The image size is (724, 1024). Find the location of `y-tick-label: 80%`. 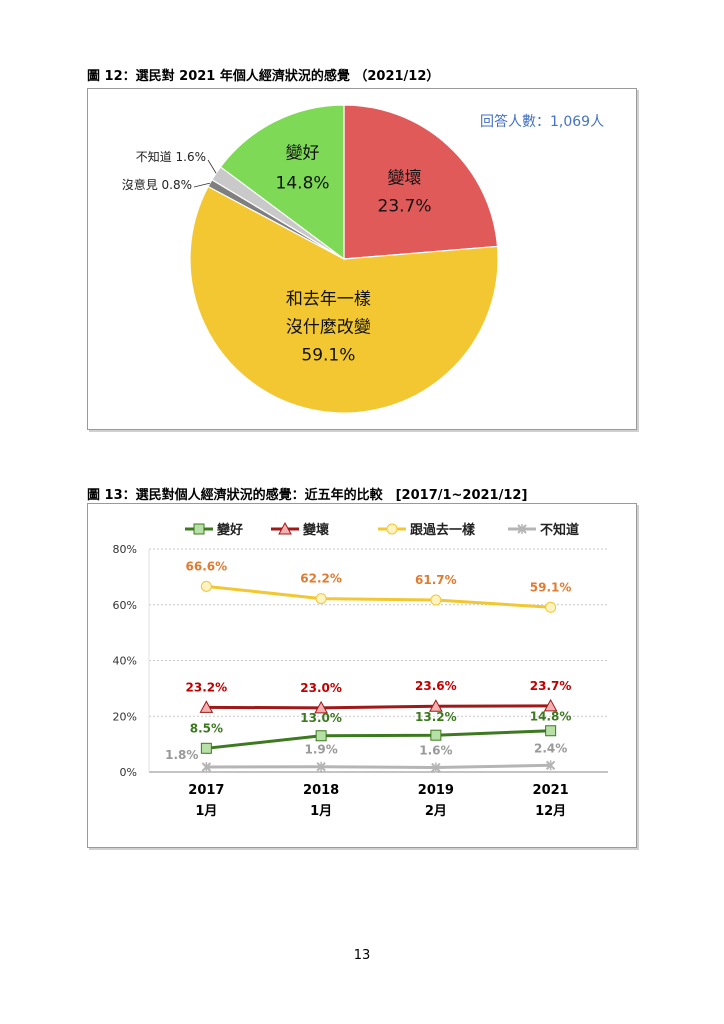

y-tick-label: 80% is located at coordinates (125, 549).